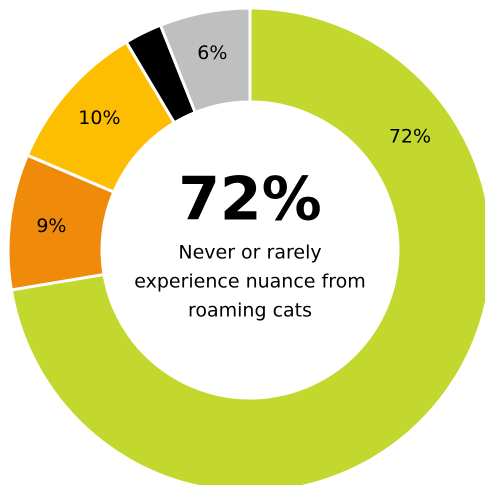  Describe the element at coordinates (99, 118) in the screenshot. I see `slice-label-2: 10%` at that location.